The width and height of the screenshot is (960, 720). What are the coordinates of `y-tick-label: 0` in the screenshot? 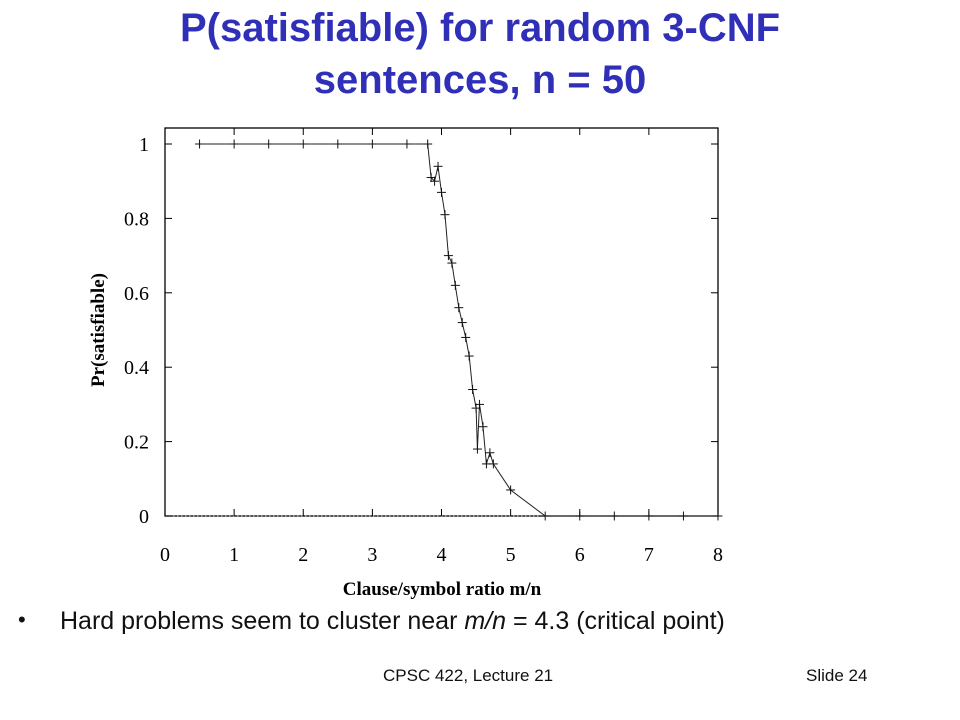 It's located at (144, 517).